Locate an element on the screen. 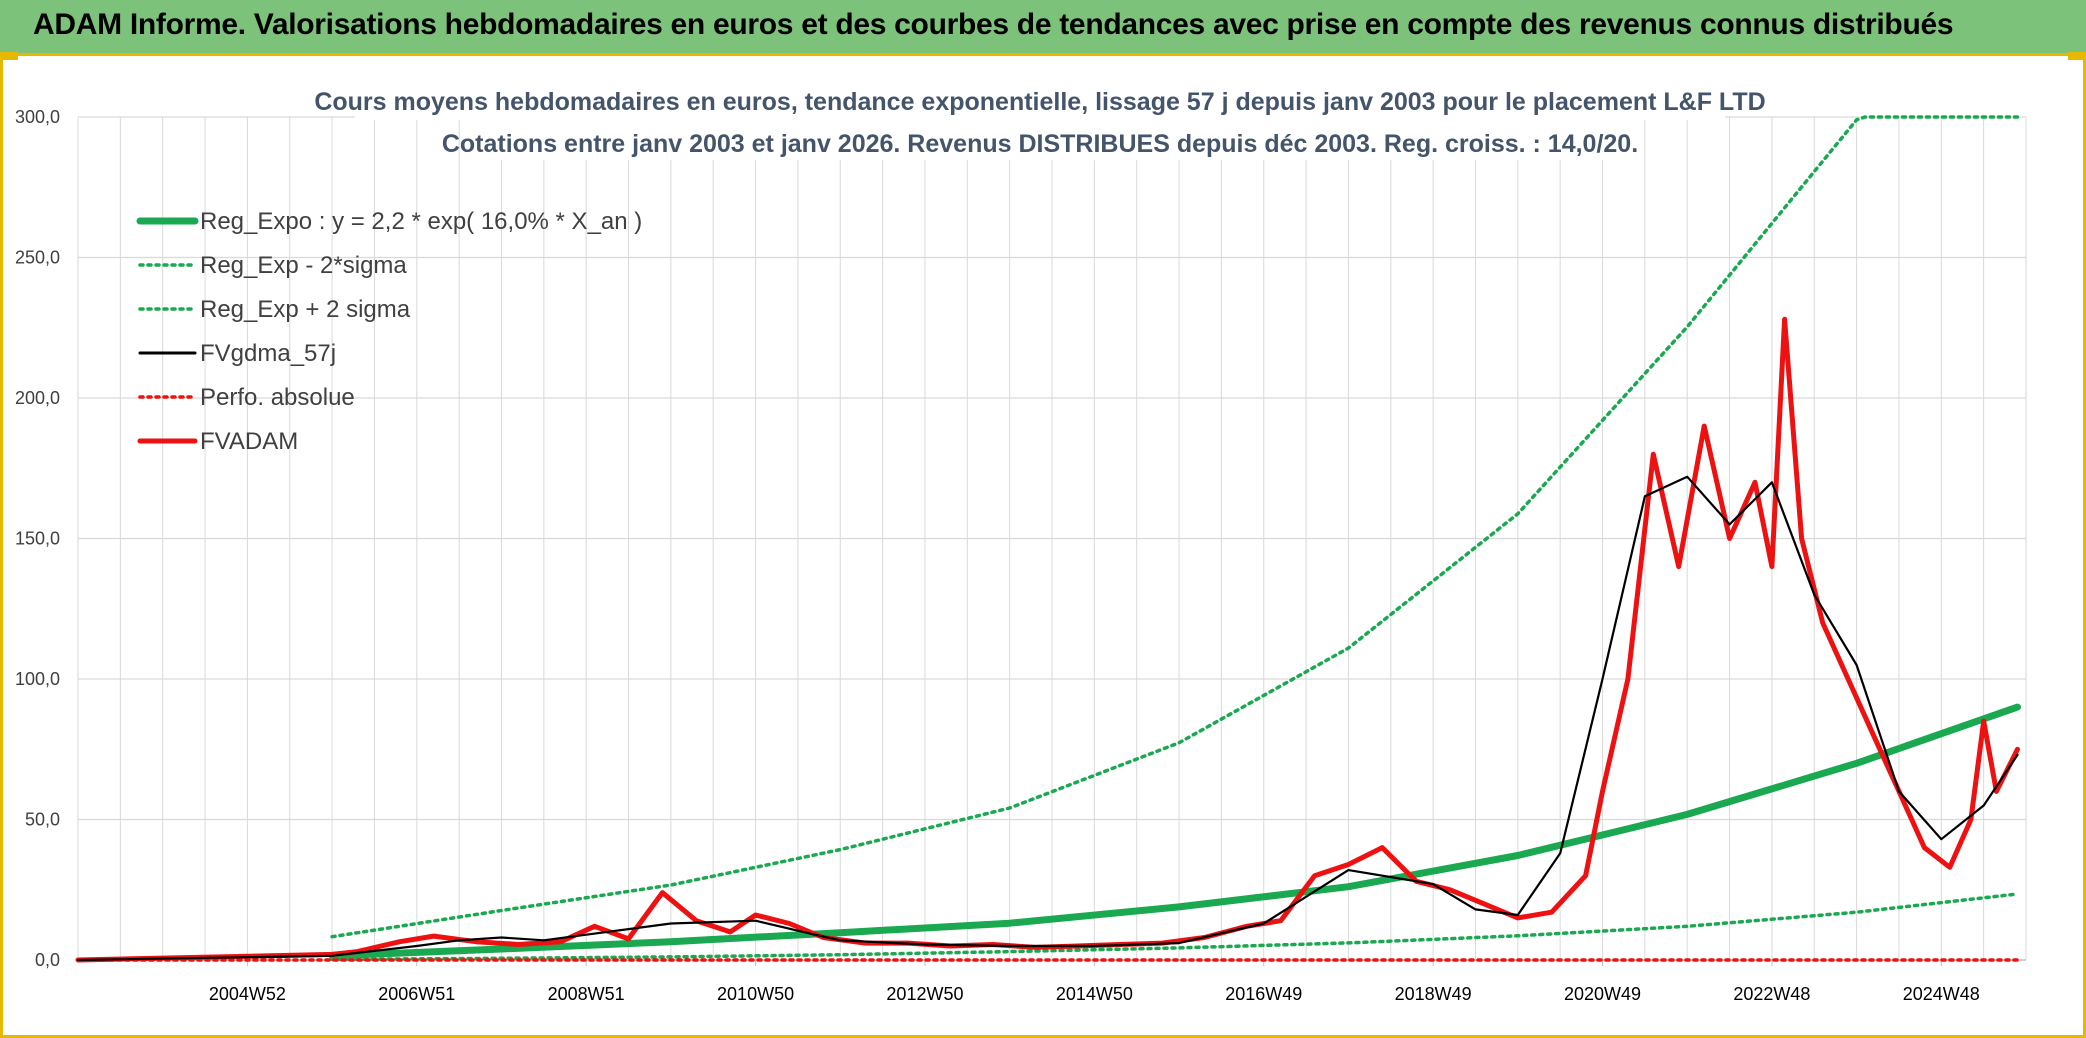 The image size is (2086, 1038). legend-label: Perfo. absolue is located at coordinates (277, 397).